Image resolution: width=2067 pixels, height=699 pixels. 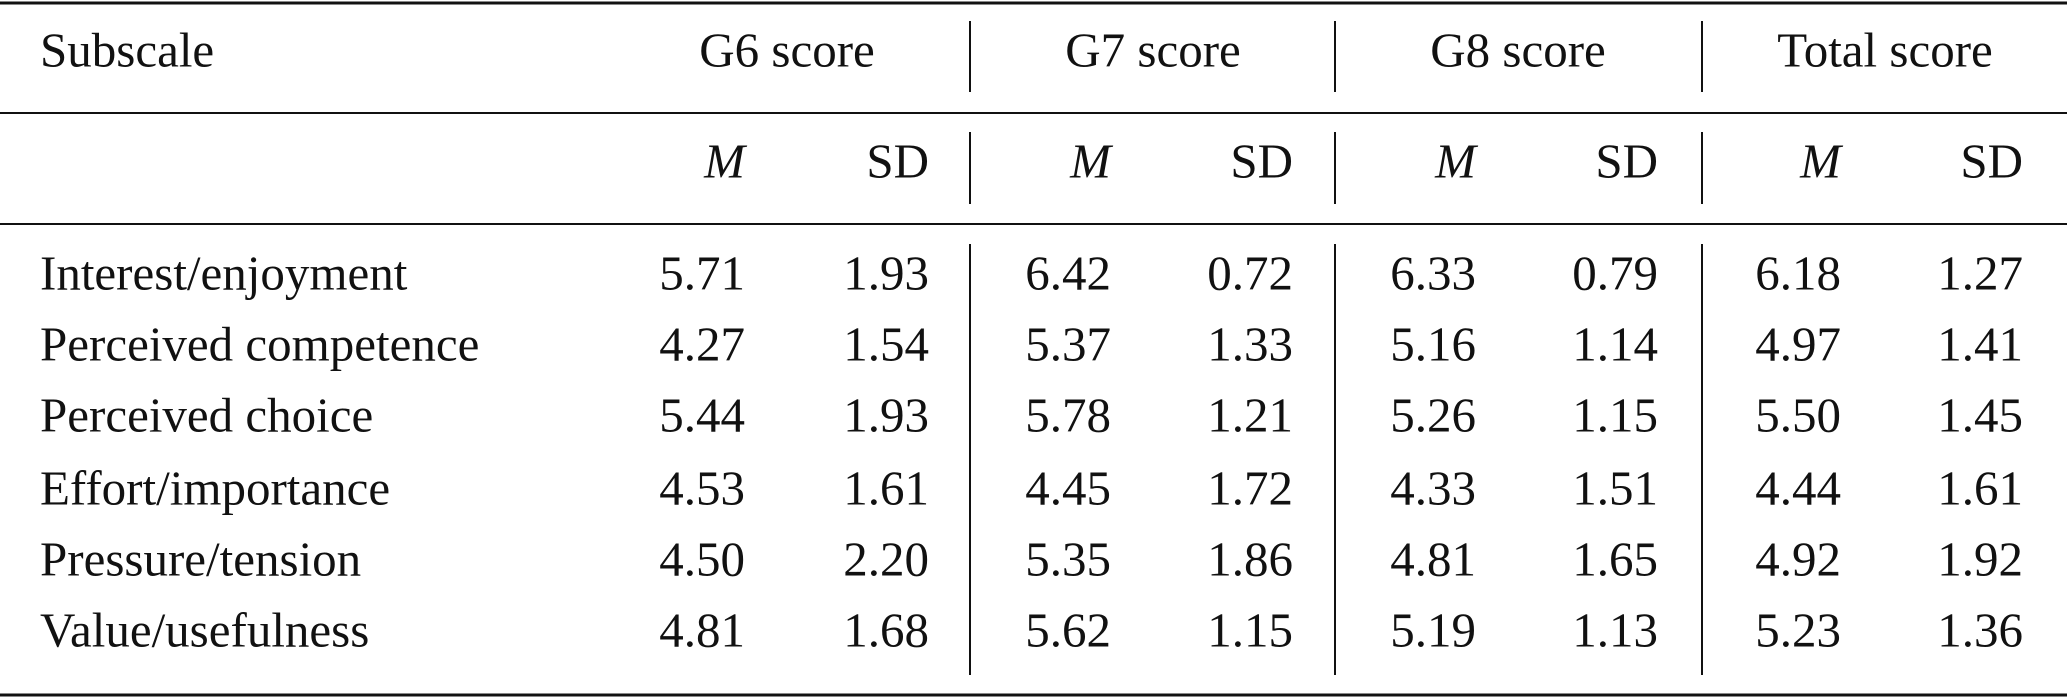 What do you see at coordinates (1250, 558) in the screenshot?
I see `cell: 1.86` at bounding box center [1250, 558].